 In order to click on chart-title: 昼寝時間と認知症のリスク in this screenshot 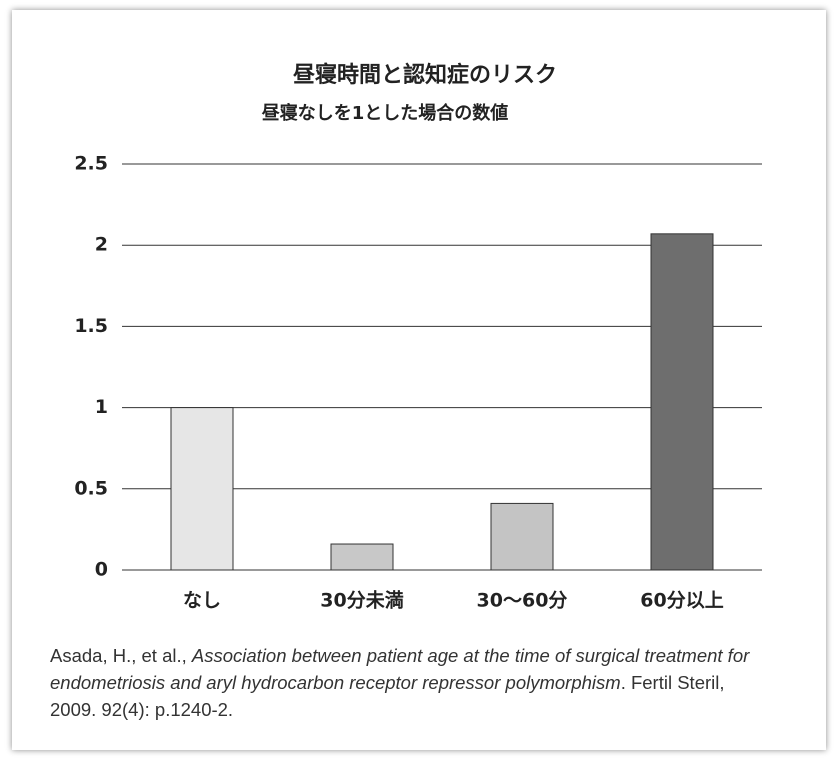, I will do `click(425, 75)`.